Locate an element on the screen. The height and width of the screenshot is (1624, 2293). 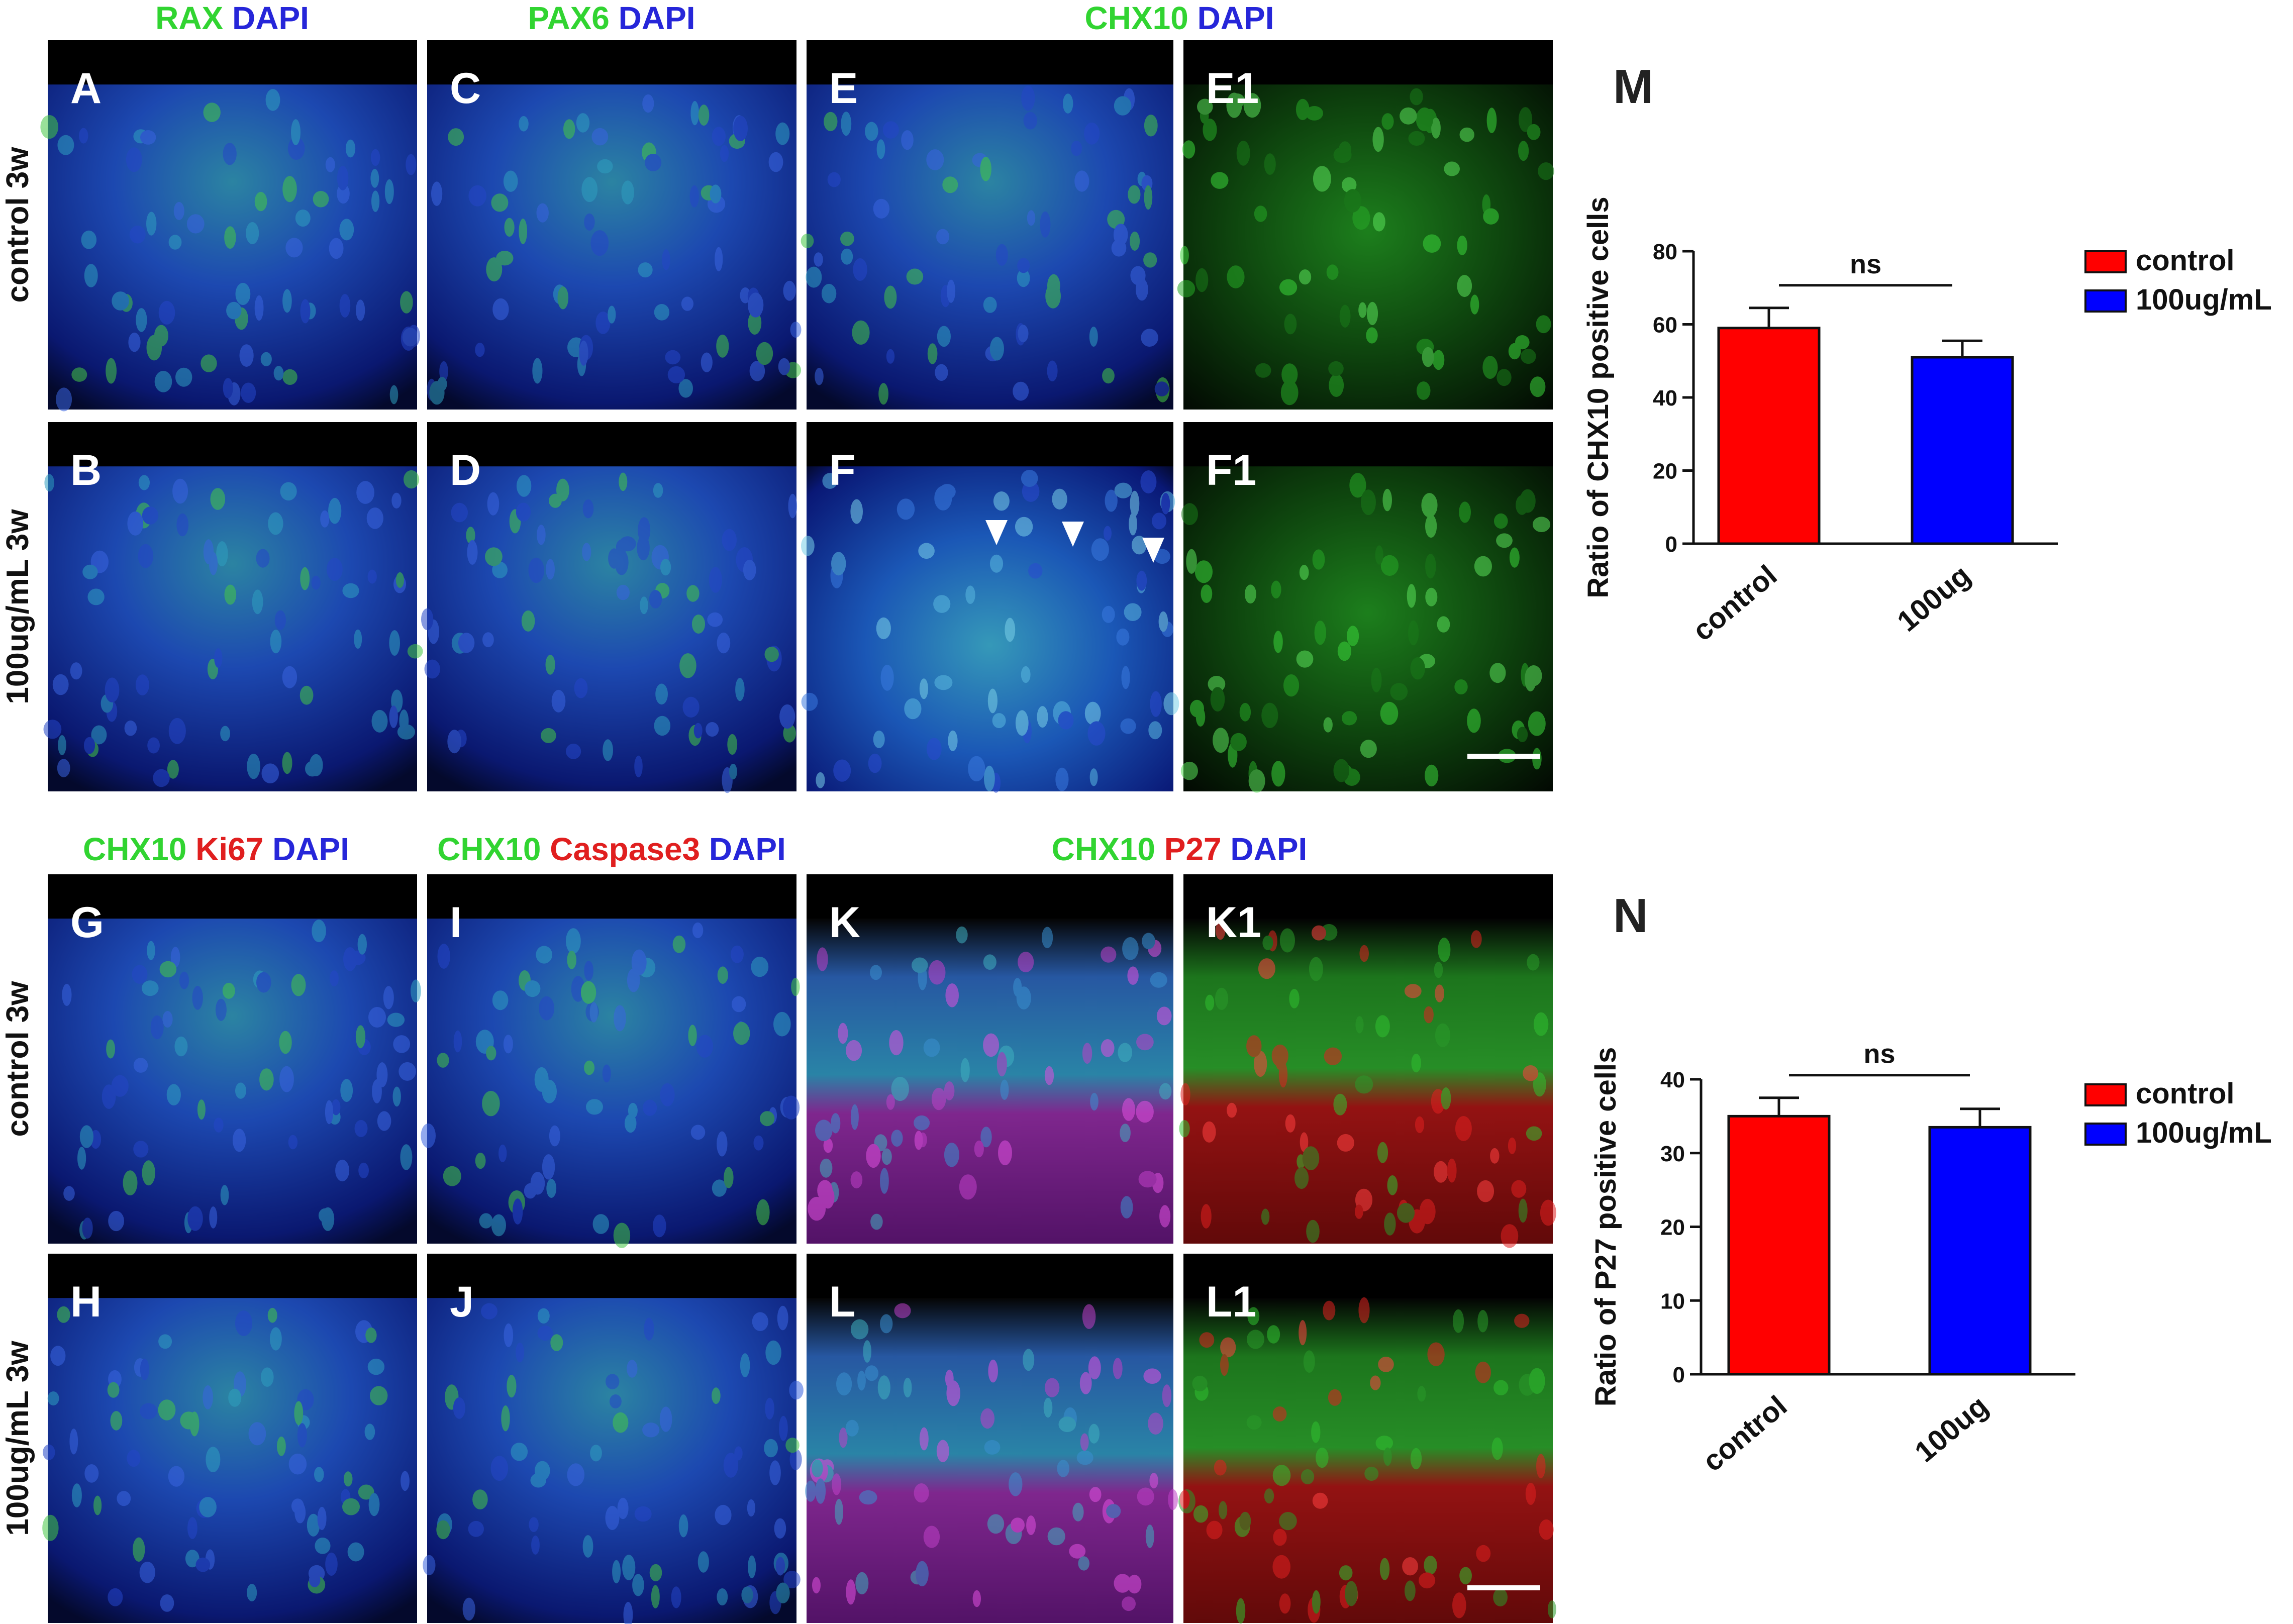
micrograph-panel-f: F is located at coordinates (990, 607).